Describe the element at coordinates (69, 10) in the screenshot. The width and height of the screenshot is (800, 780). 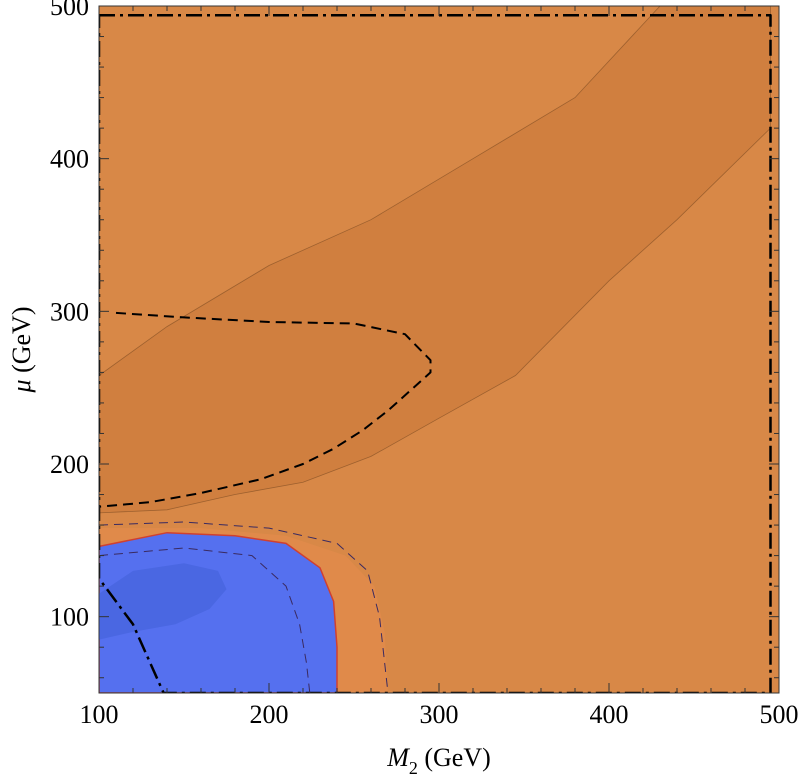
I see `y-tick-label: 500` at that location.